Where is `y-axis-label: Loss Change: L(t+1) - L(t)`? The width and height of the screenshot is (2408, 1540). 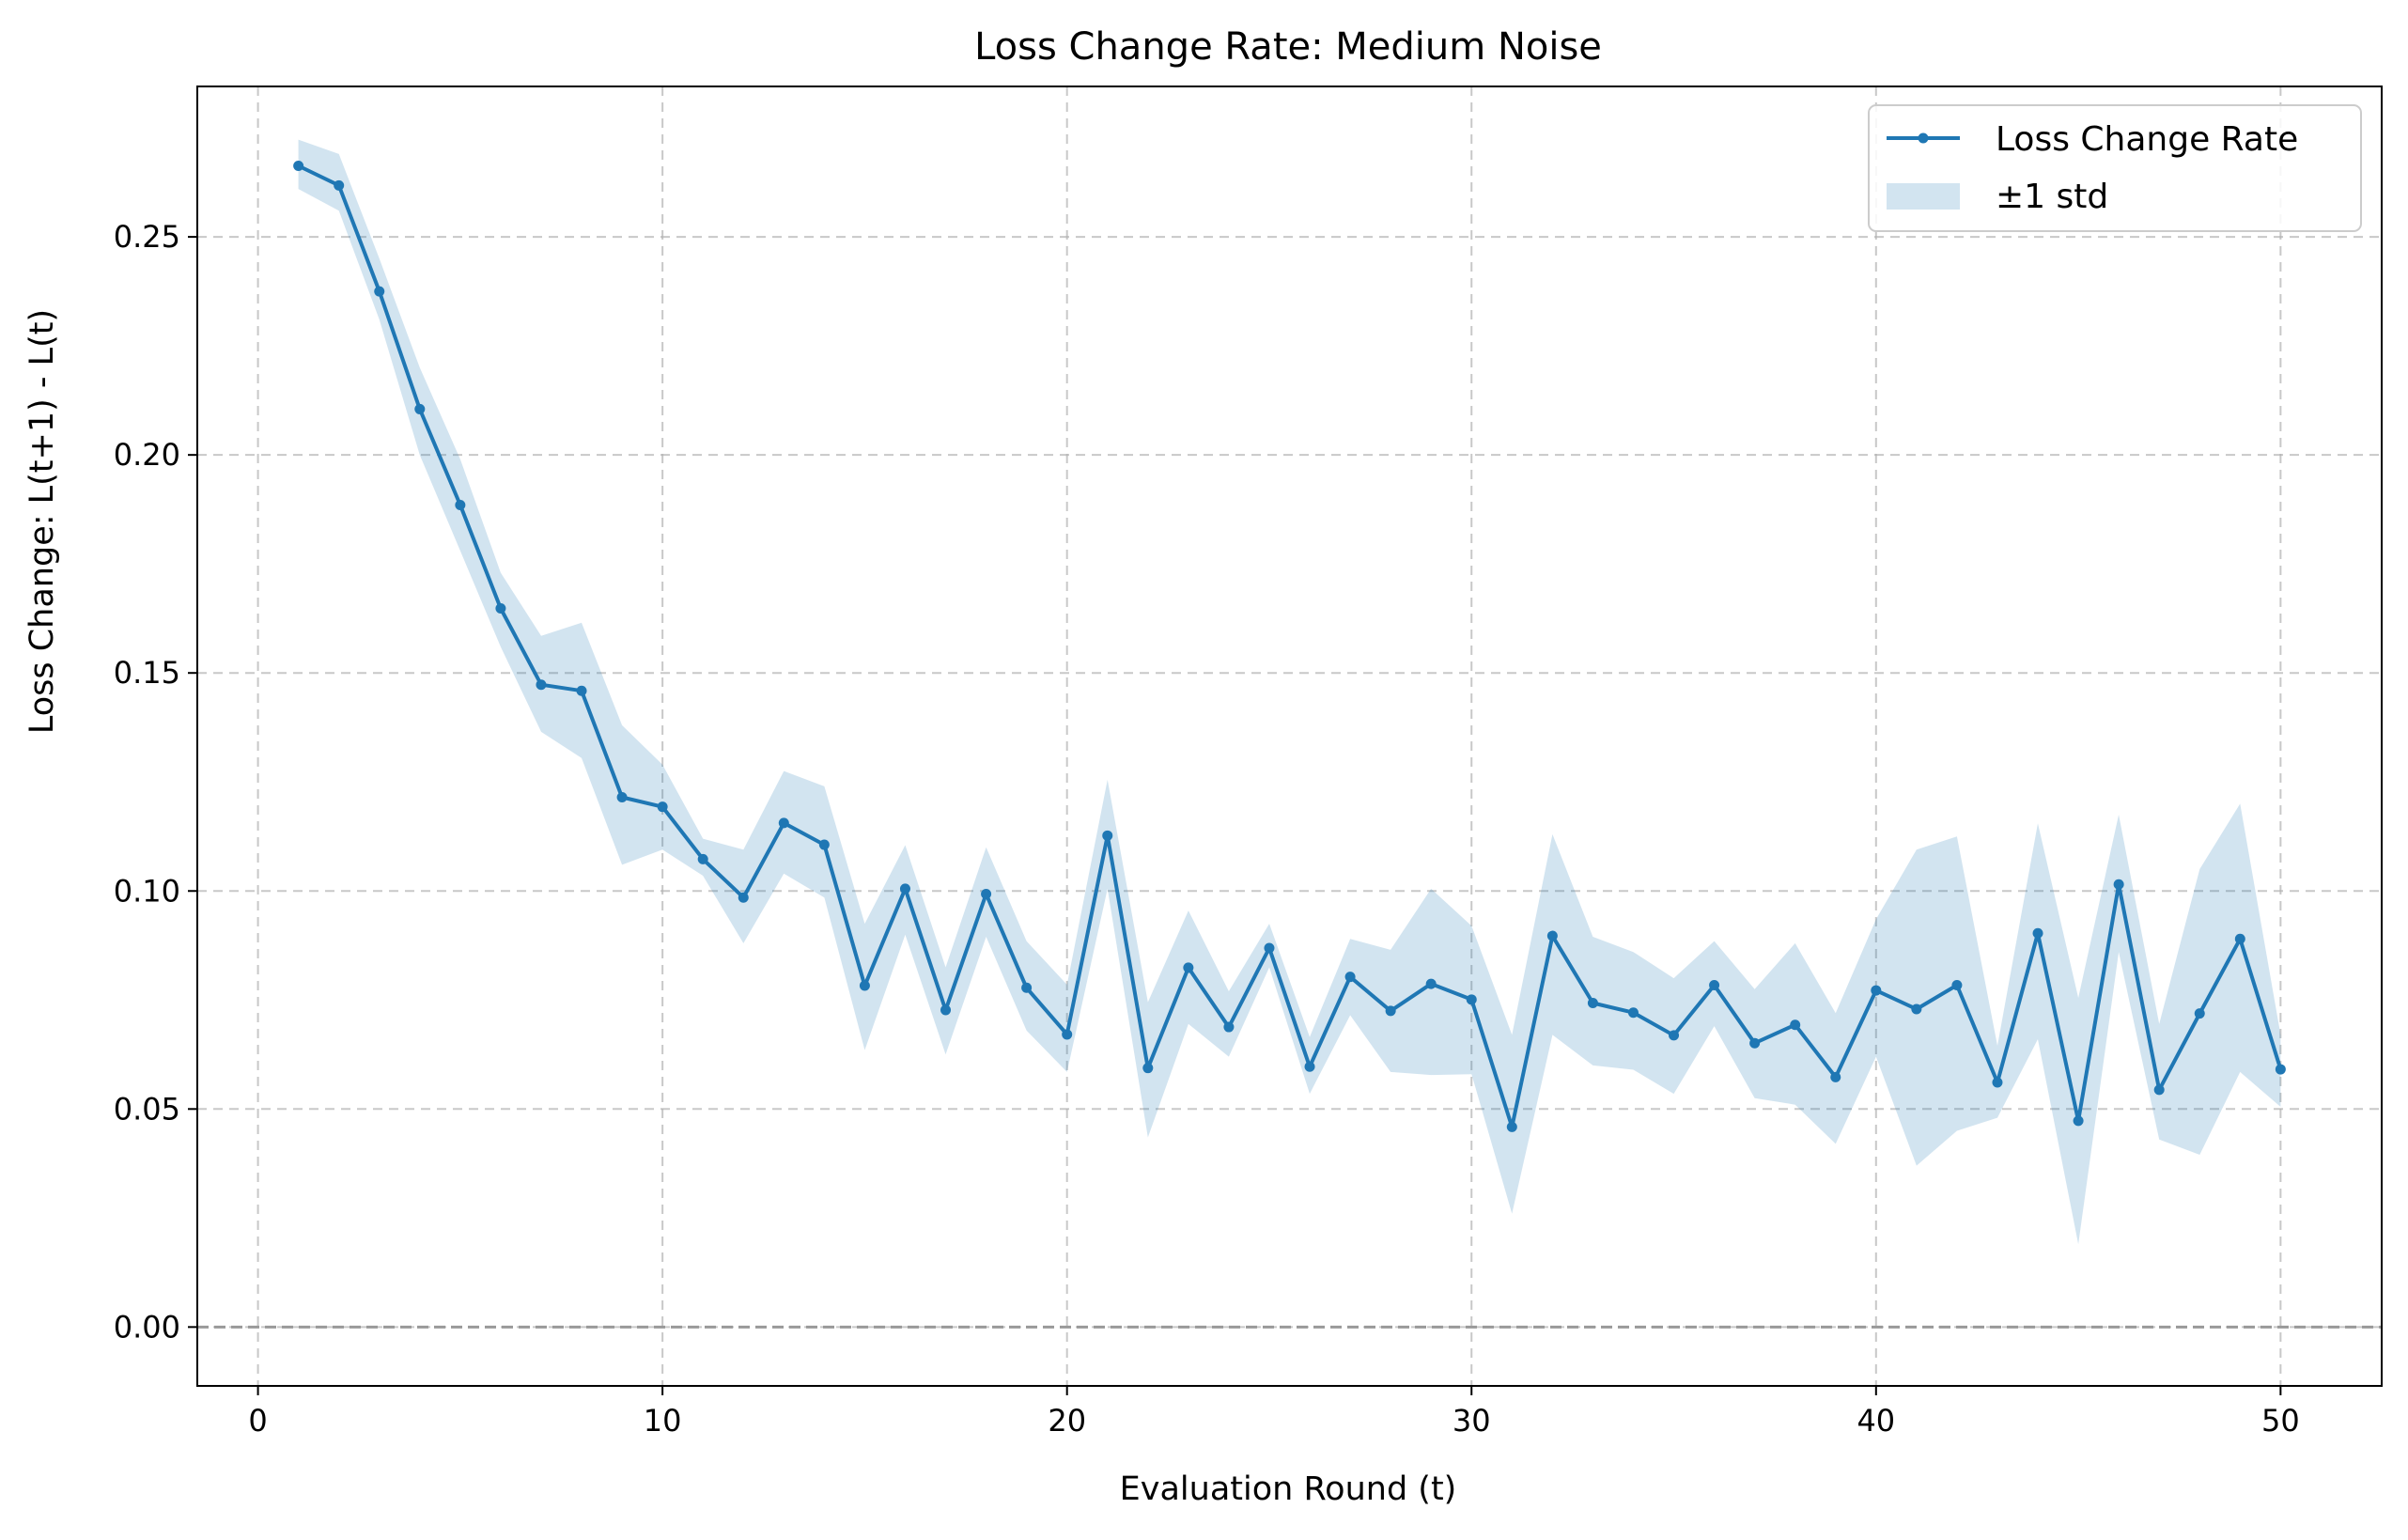 y-axis-label: Loss Change: L(t+1) - L(t) is located at coordinates (42, 521).